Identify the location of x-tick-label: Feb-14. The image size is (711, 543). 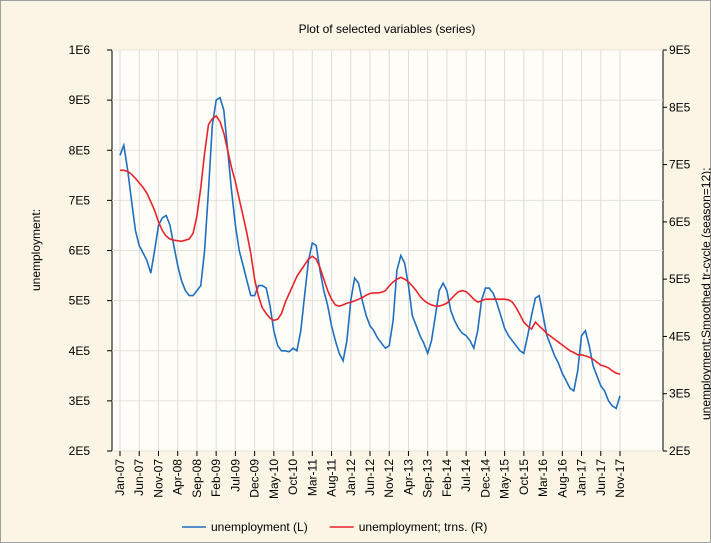
(447, 478).